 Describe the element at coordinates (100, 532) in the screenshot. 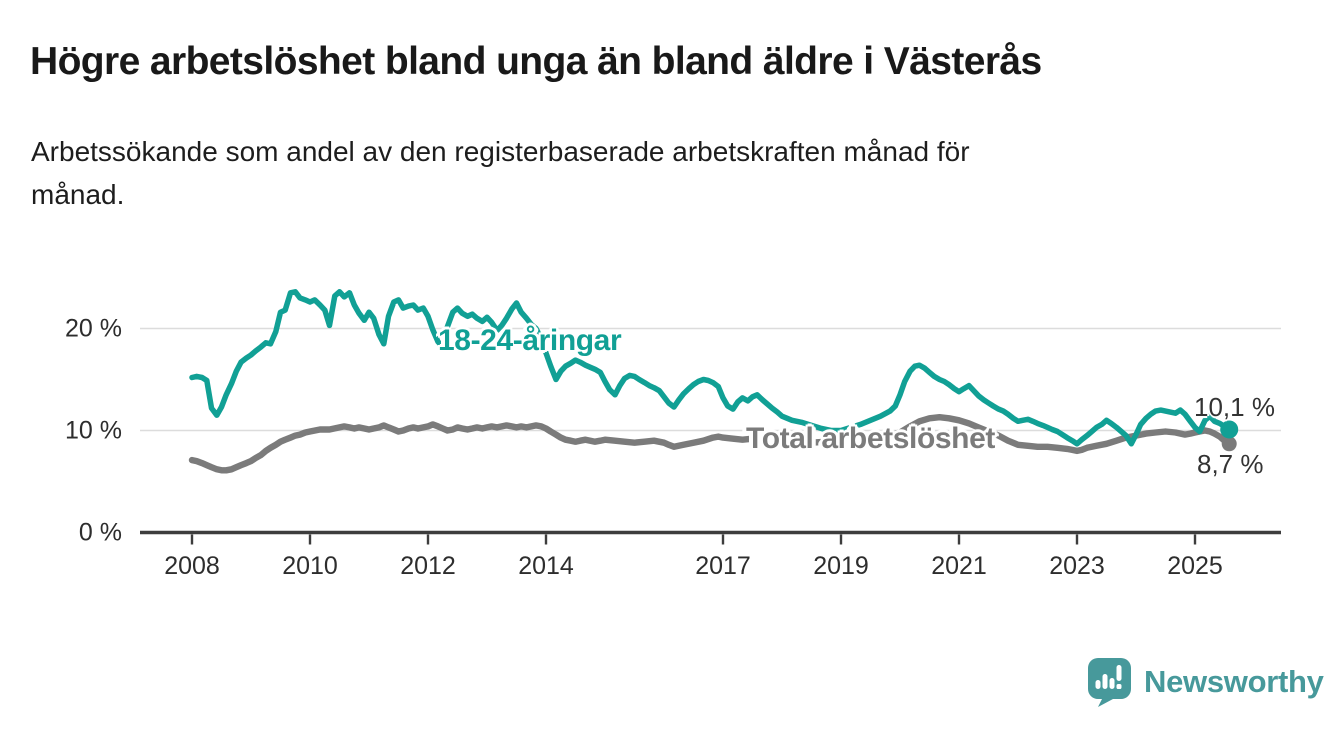

I see `y-axis-label-0: 0 %` at that location.